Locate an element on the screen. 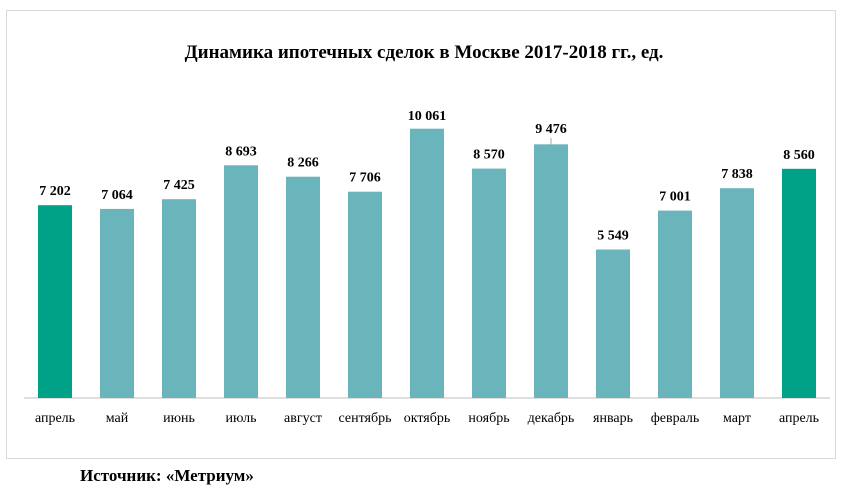 Image resolution: width=848 pixels, height=494 pixels. value-label-0: 7 202 is located at coordinates (55, 191).